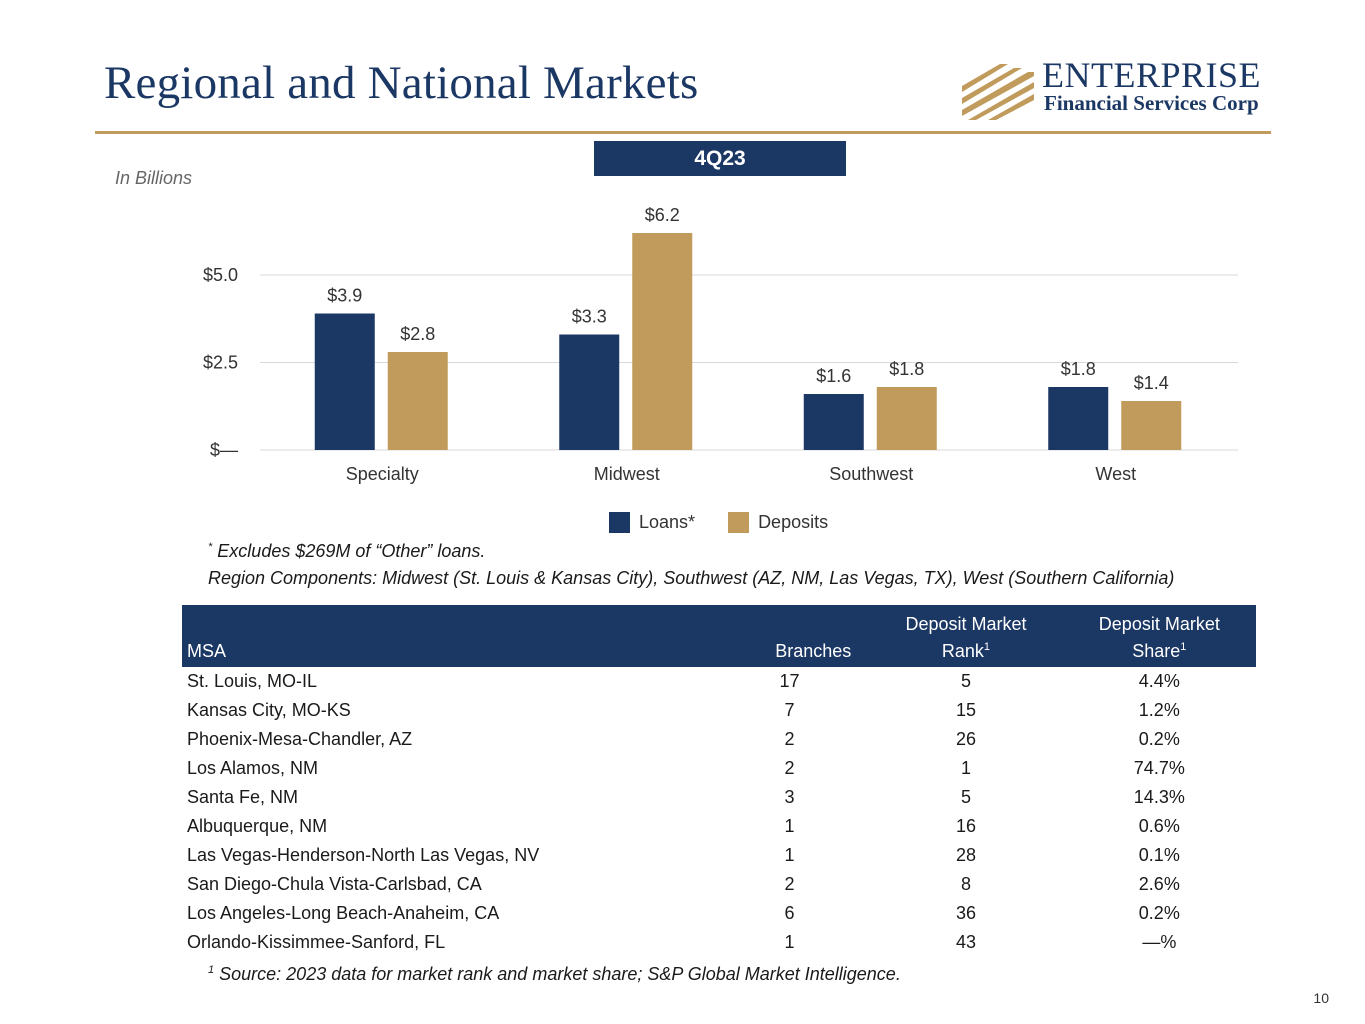  Describe the element at coordinates (589, 317) in the screenshot. I see `data-label: $3.3` at that location.